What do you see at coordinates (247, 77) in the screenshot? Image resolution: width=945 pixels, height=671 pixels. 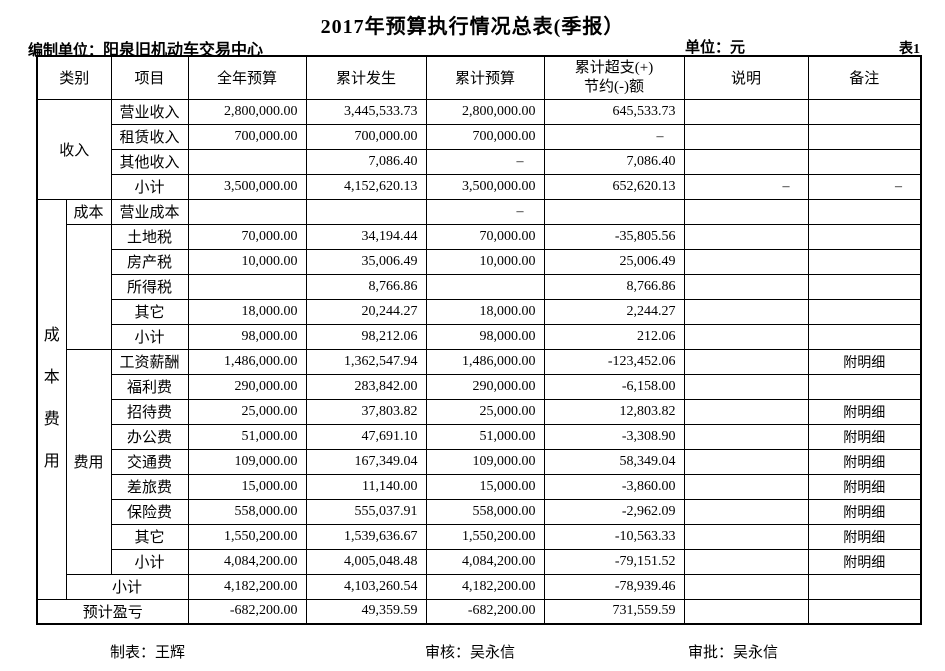 I see `header-annual-budget: 全年预算` at bounding box center [247, 77].